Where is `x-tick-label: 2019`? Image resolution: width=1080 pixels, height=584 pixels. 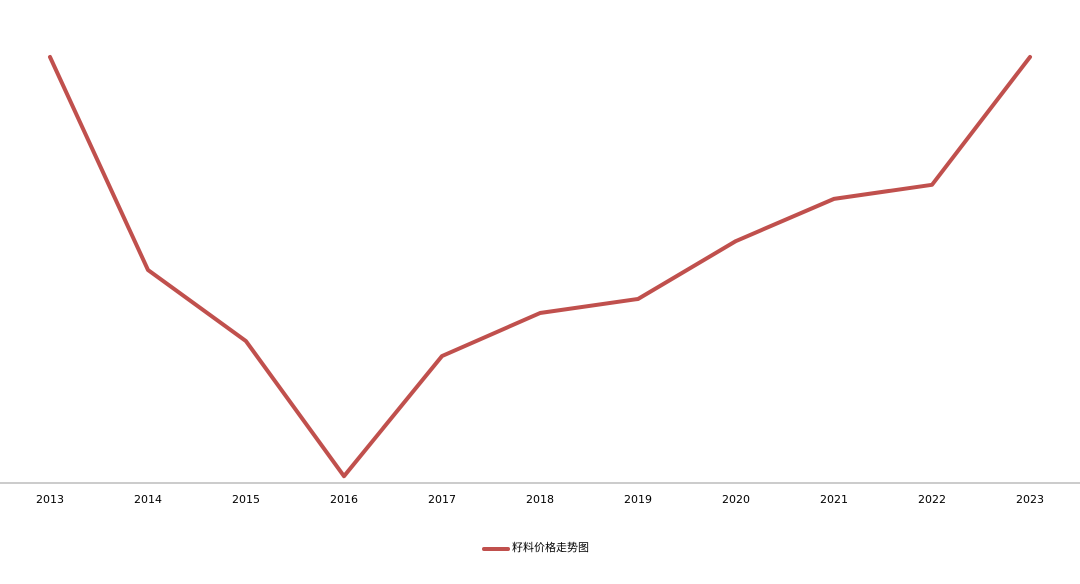
x-tick-label: 2019 is located at coordinates (638, 499).